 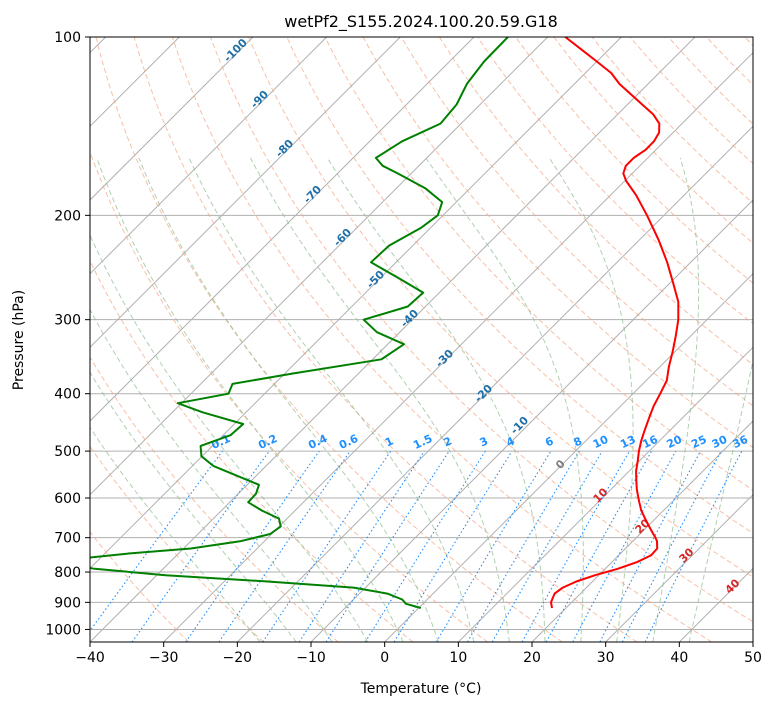 What do you see at coordinates (19, 340) in the screenshot?
I see `y-axis-label: Pressure (hPa)` at bounding box center [19, 340].